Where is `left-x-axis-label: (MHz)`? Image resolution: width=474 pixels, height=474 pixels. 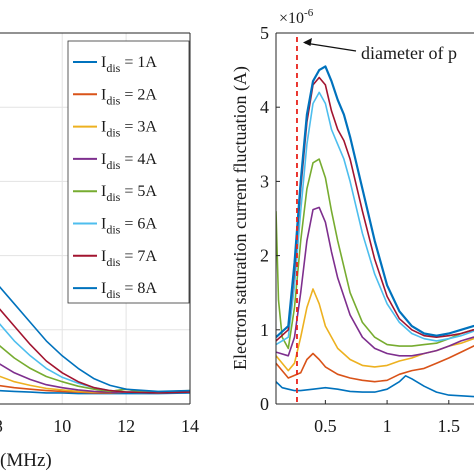
left-x-axis-label: (MHz) is located at coordinates (26, 460).